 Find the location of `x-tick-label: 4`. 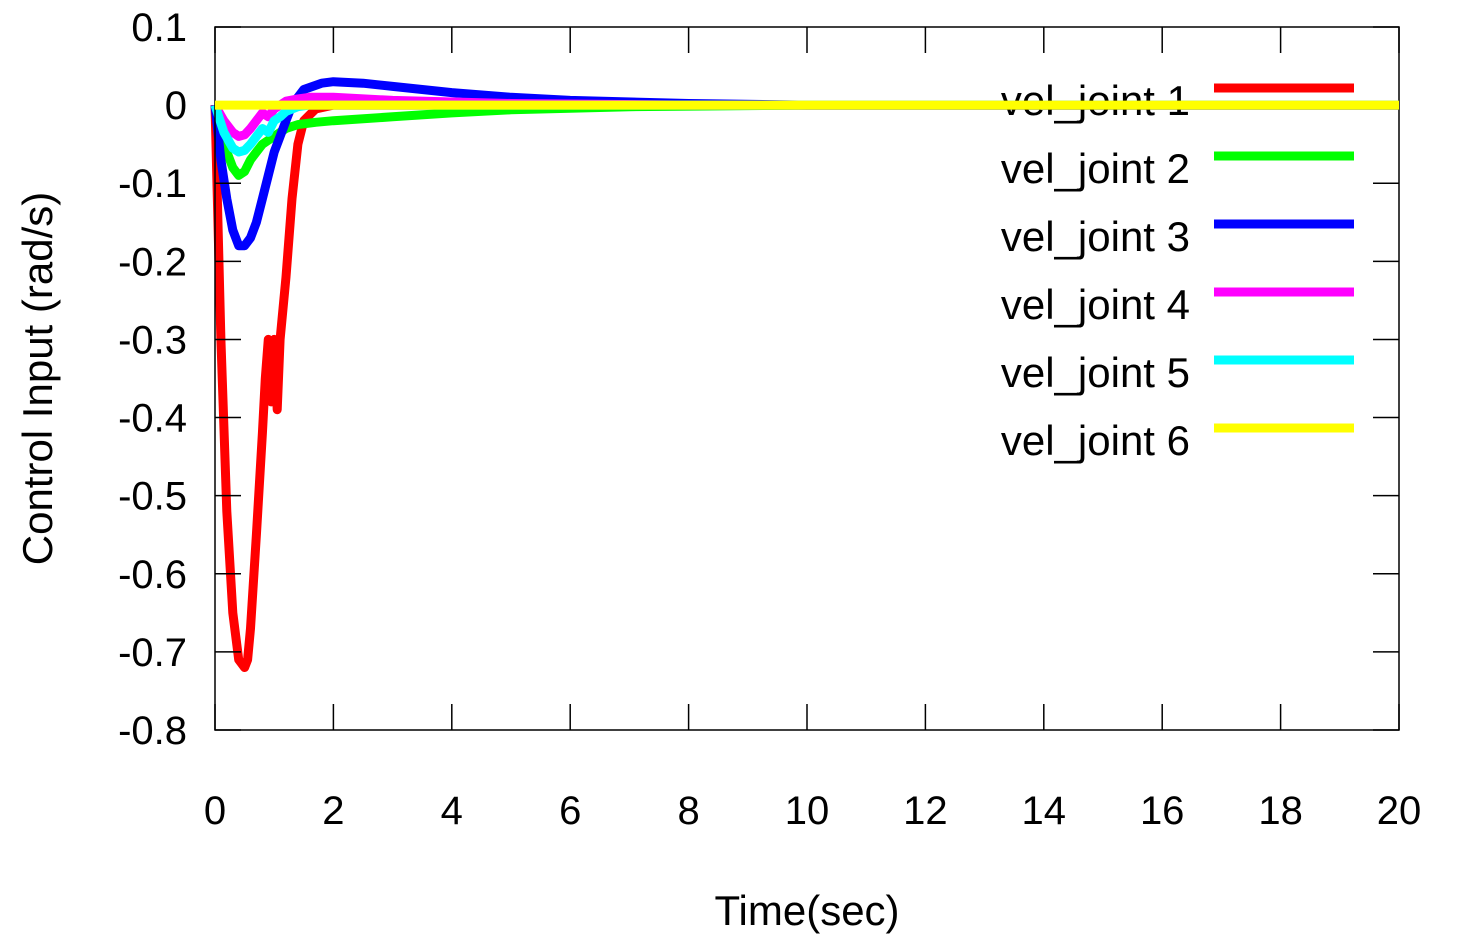

x-tick-label: 4 is located at coordinates (452, 811).